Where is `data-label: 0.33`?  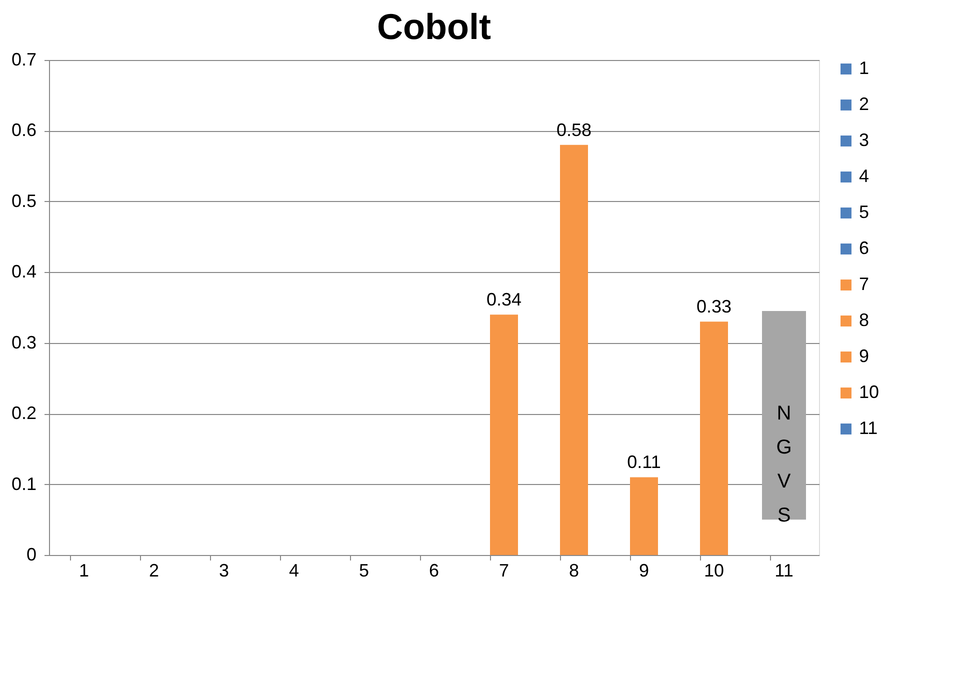 data-label: 0.33 is located at coordinates (714, 306).